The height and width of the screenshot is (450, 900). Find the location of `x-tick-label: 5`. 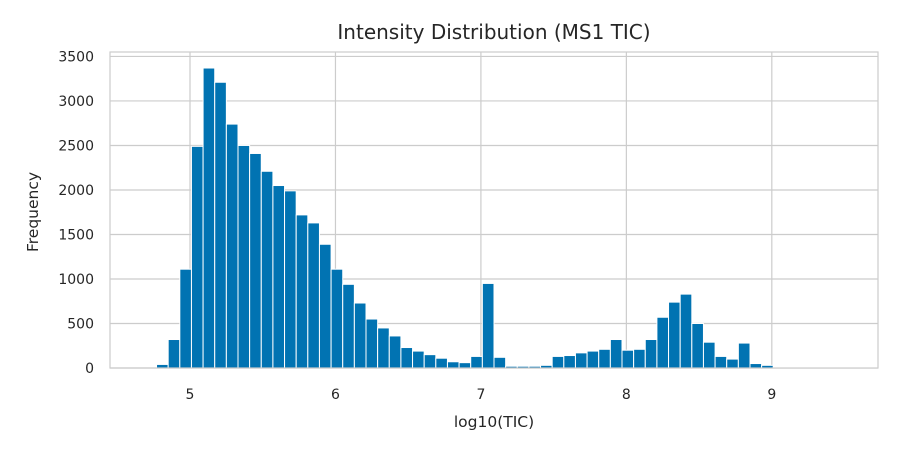

x-tick-label: 5 is located at coordinates (190, 395).